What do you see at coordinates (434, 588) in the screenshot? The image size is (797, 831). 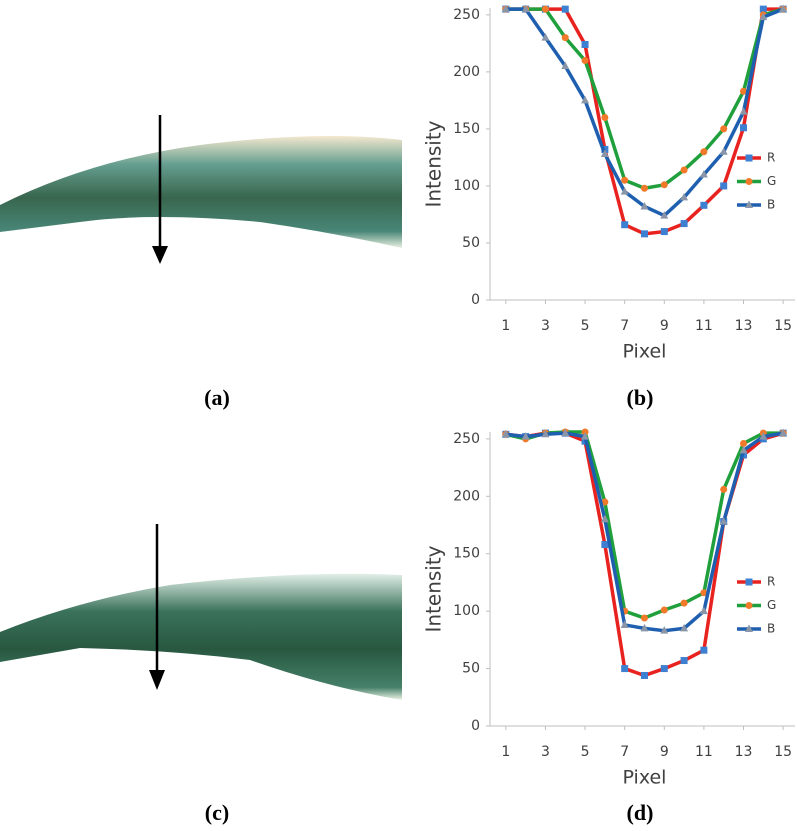 I see `y-axis-title: Intensity` at bounding box center [434, 588].